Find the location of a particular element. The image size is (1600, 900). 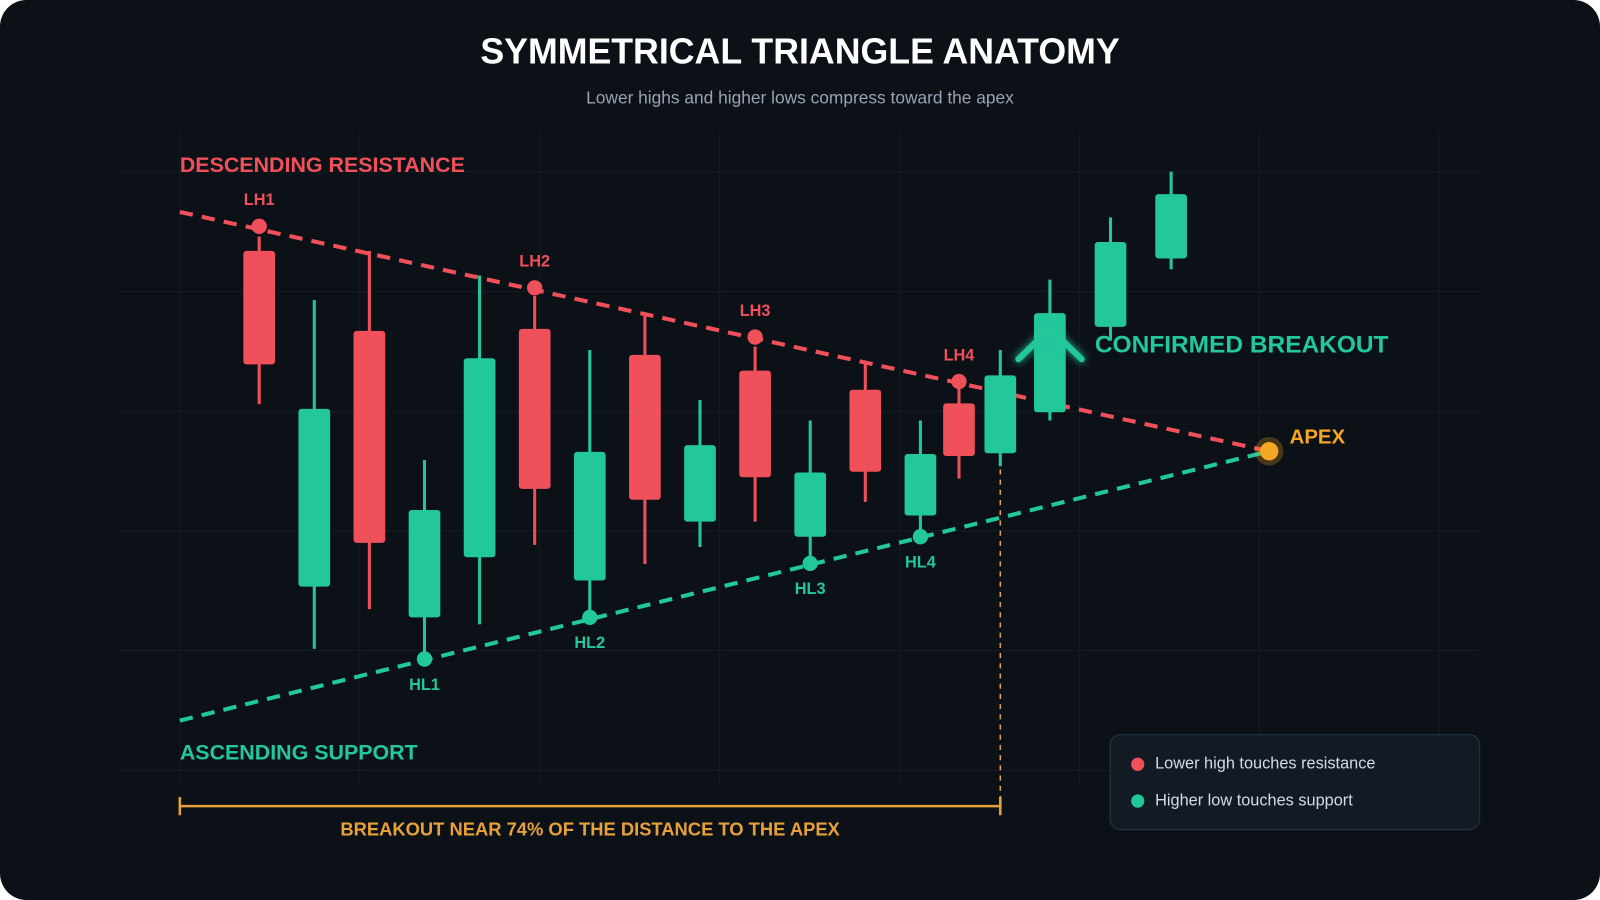

apex-label: APEX is located at coordinates (1318, 437).